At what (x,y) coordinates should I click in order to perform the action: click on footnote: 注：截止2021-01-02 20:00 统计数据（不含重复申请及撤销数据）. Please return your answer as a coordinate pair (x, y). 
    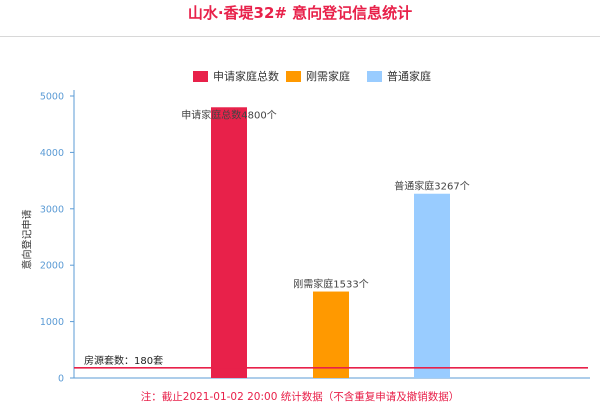
    Looking at the image, I should click on (300, 397).